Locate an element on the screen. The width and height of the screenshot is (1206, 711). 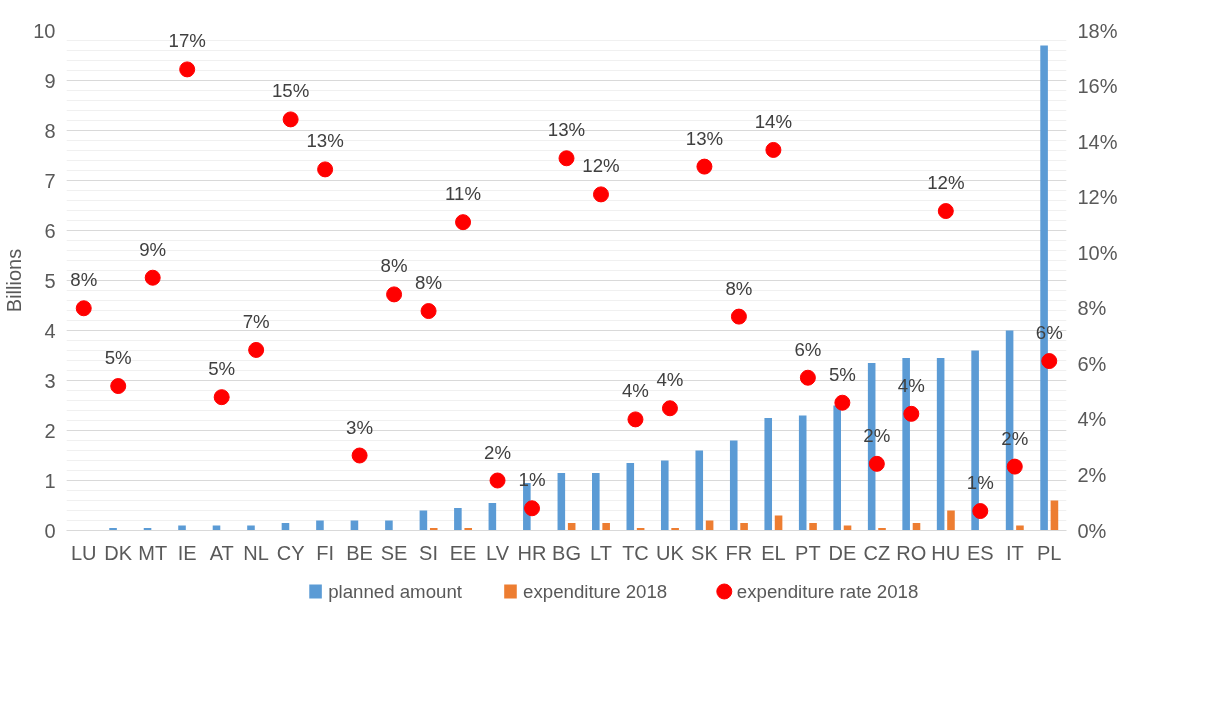
y-tick-label: 8 is located at coordinates (50, 130).